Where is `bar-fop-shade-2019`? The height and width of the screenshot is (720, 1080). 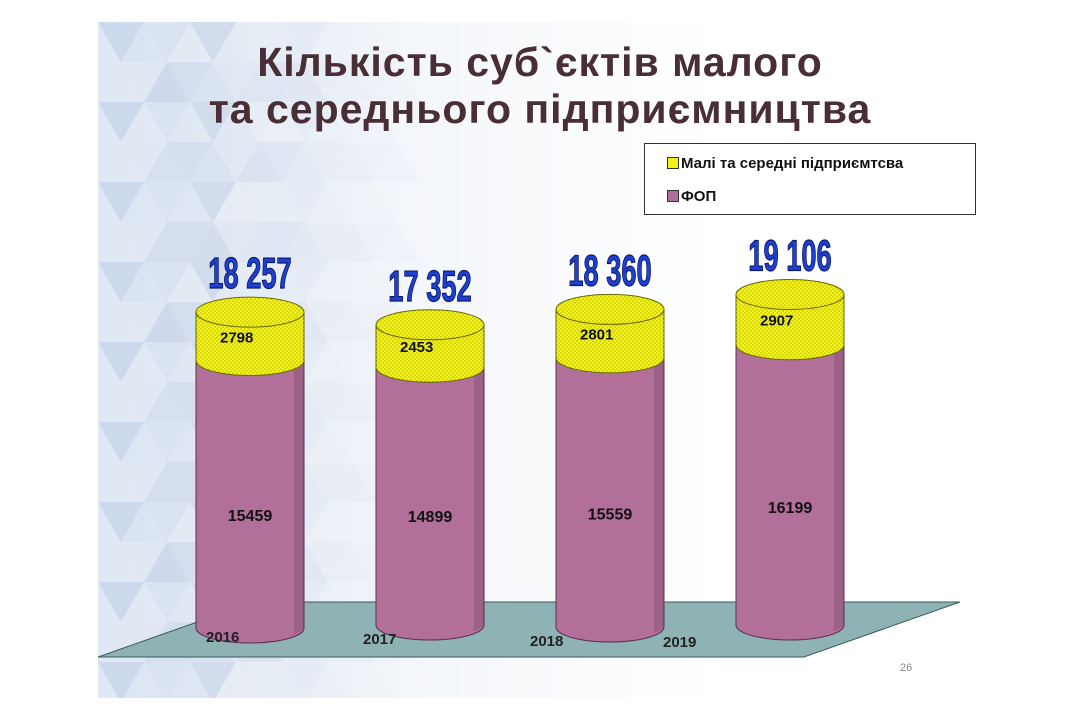 bar-fop-shade-2019 is located at coordinates (839, 487).